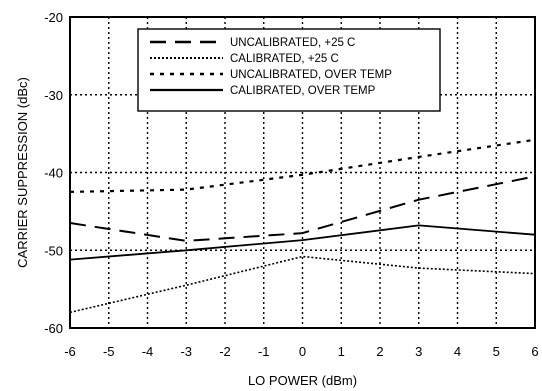  What do you see at coordinates (284, 59) in the screenshot?
I see `legend-label-2: CALIBRATED, +25 C` at bounding box center [284, 59].